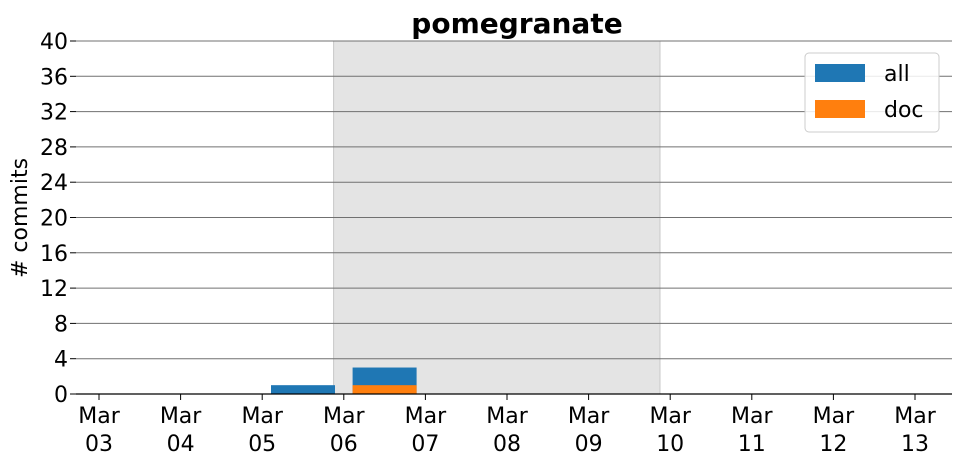 This screenshot has height=465, width=966. Describe the element at coordinates (54, 289) in the screenshot. I see `y-tick-label: 12` at that location.